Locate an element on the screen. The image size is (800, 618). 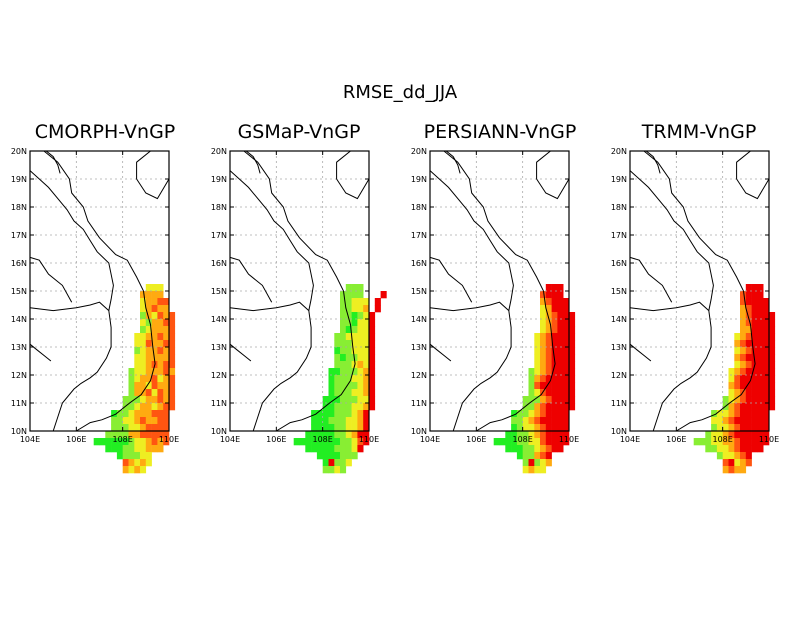
panel-title-gsmap: GSMaP-VnGP is located at coordinates (299, 132).